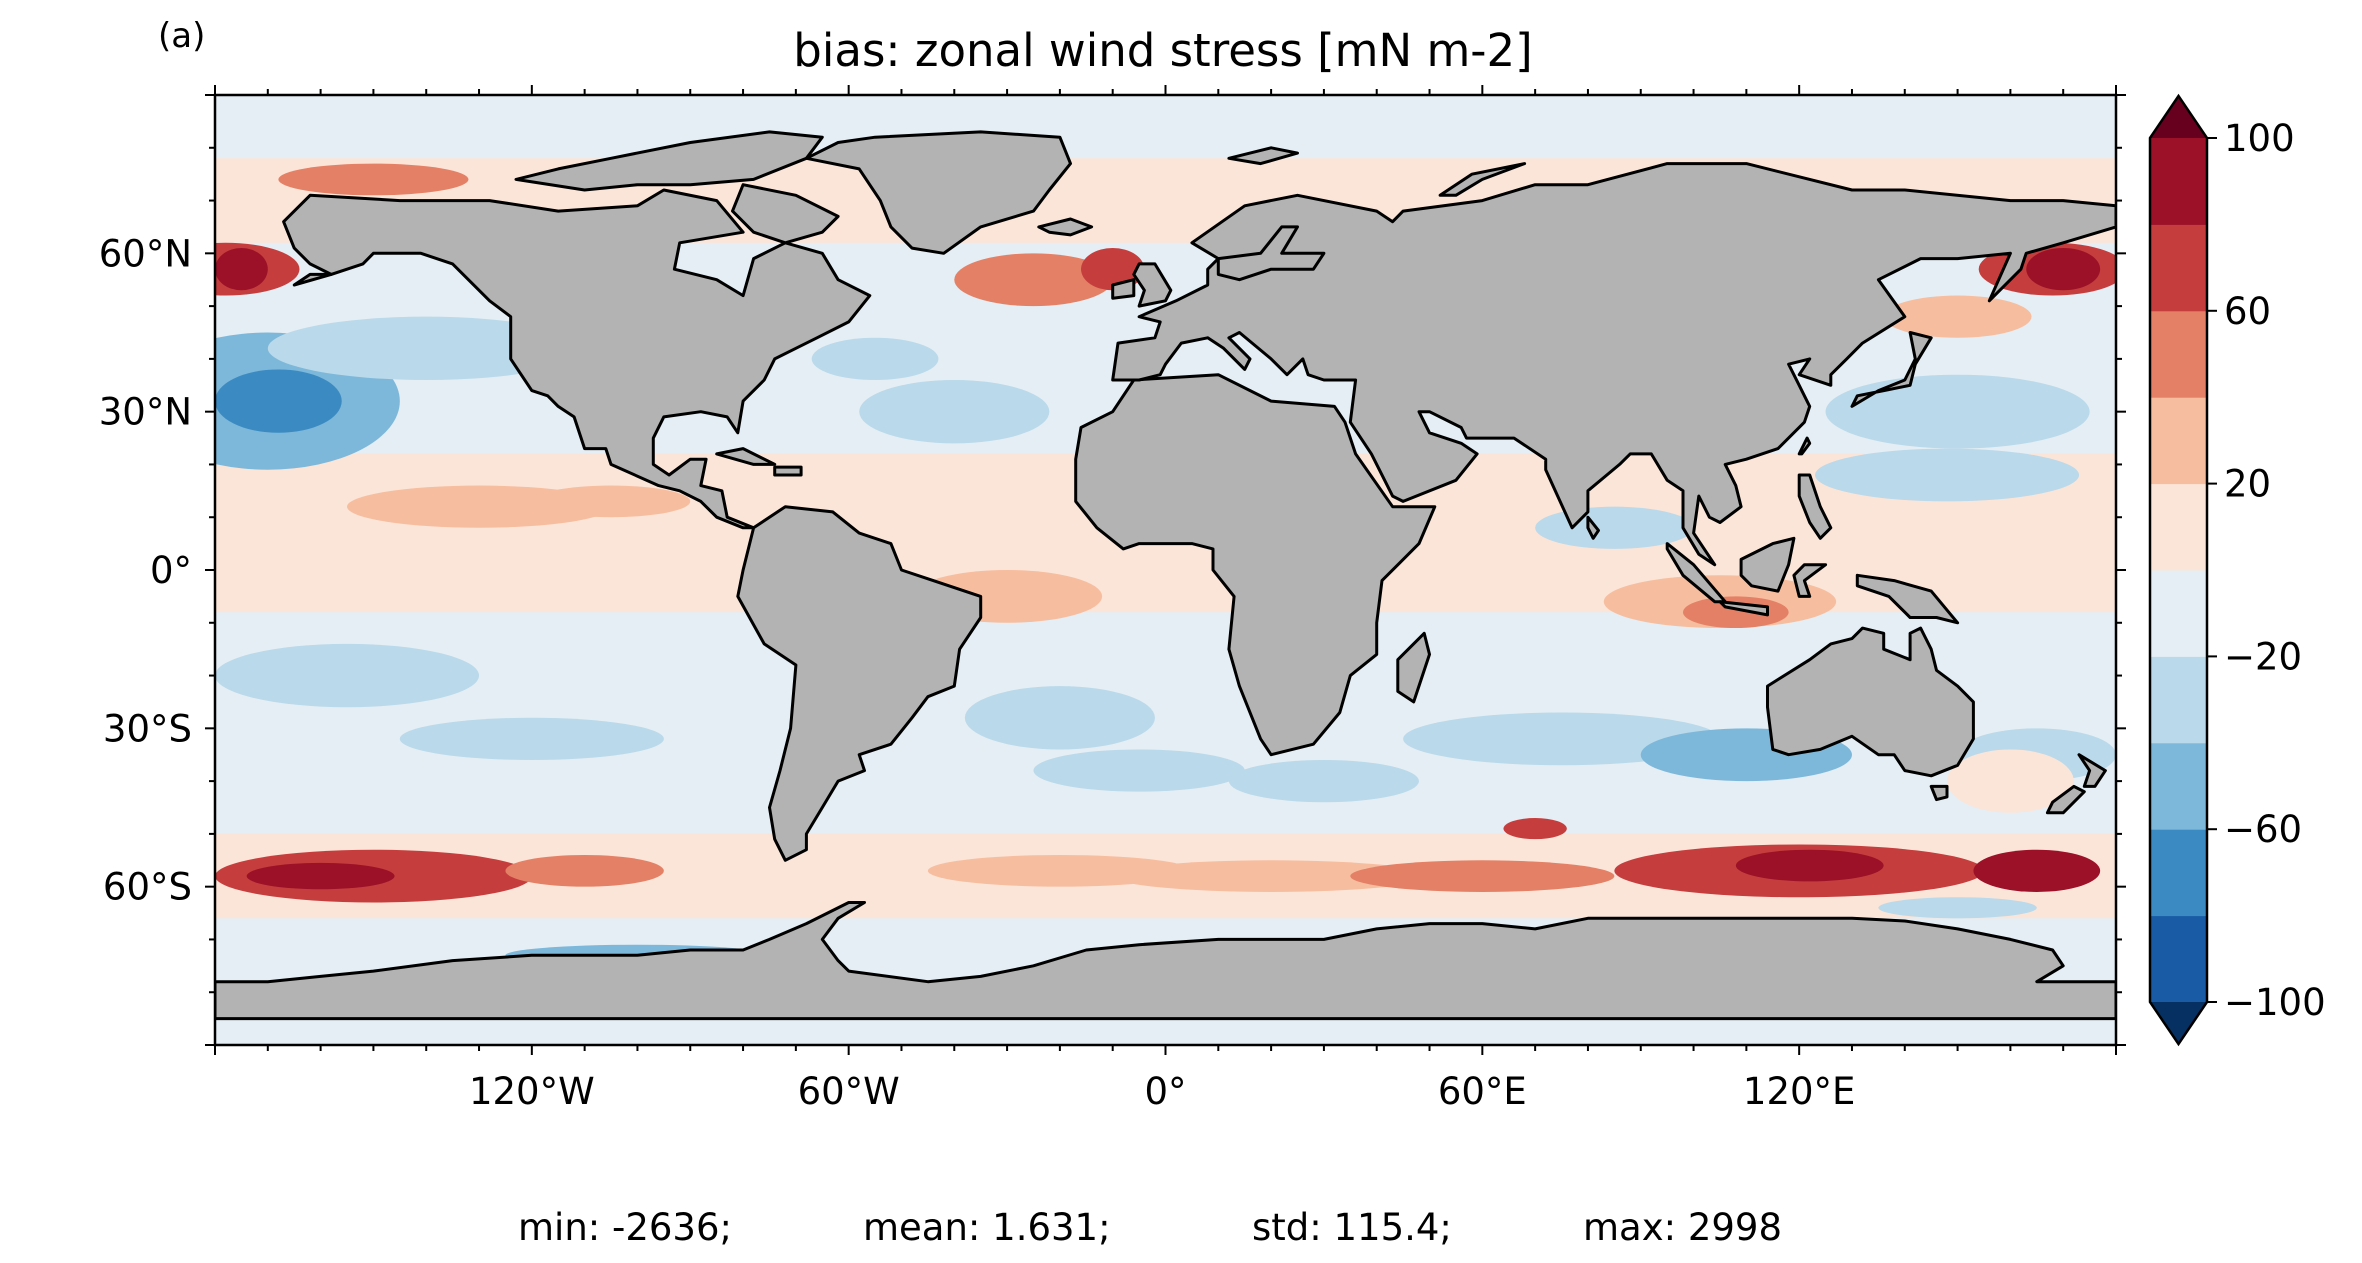  What do you see at coordinates (2266, 570) in the screenshot?
I see `colorbar-tick-labels: 100 60 20 −20 −60 −100` at bounding box center [2266, 570].